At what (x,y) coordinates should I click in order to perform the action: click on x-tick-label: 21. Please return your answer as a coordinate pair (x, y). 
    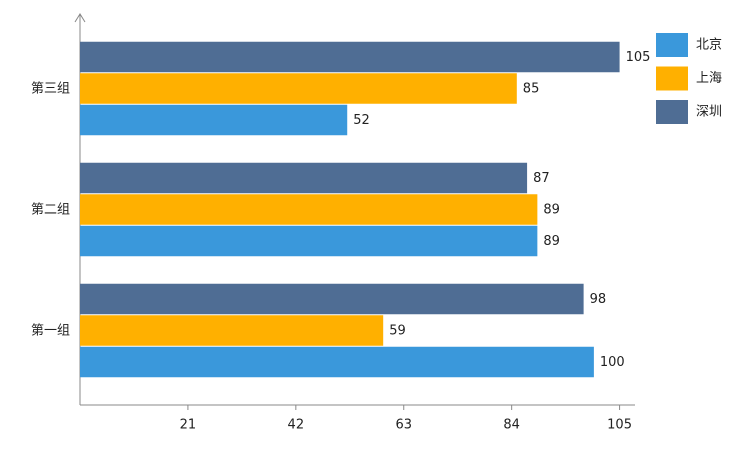
    Looking at the image, I should click on (188, 425).